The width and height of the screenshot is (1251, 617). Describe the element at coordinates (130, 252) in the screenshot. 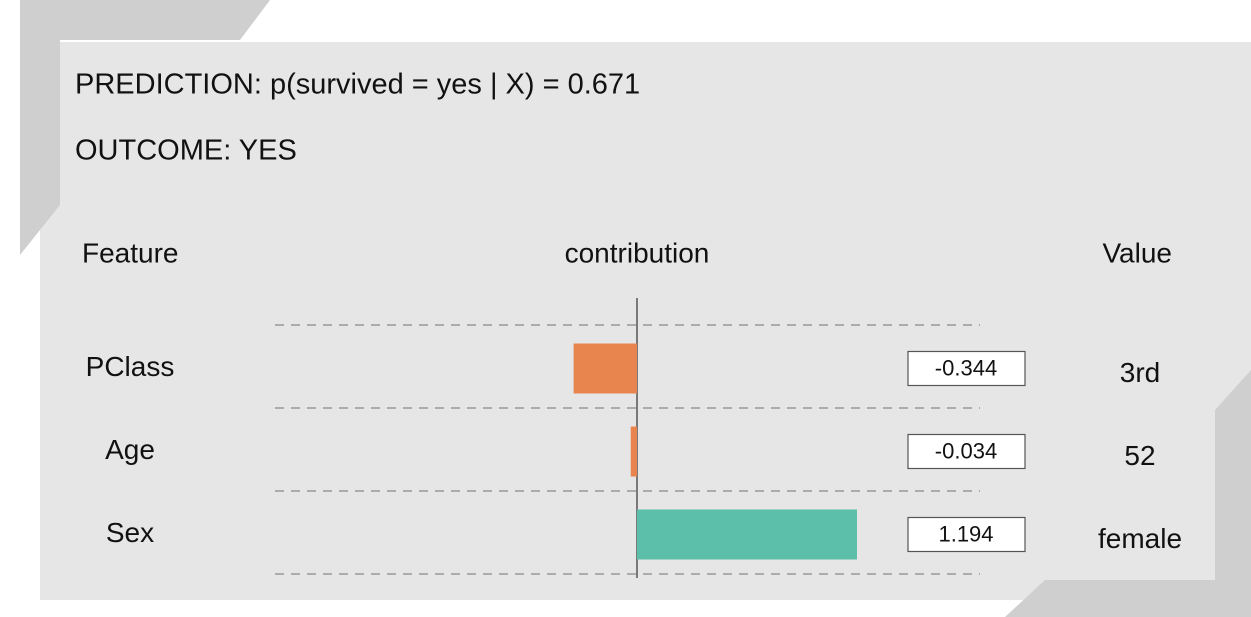

I see `feature-header: Feature` at that location.